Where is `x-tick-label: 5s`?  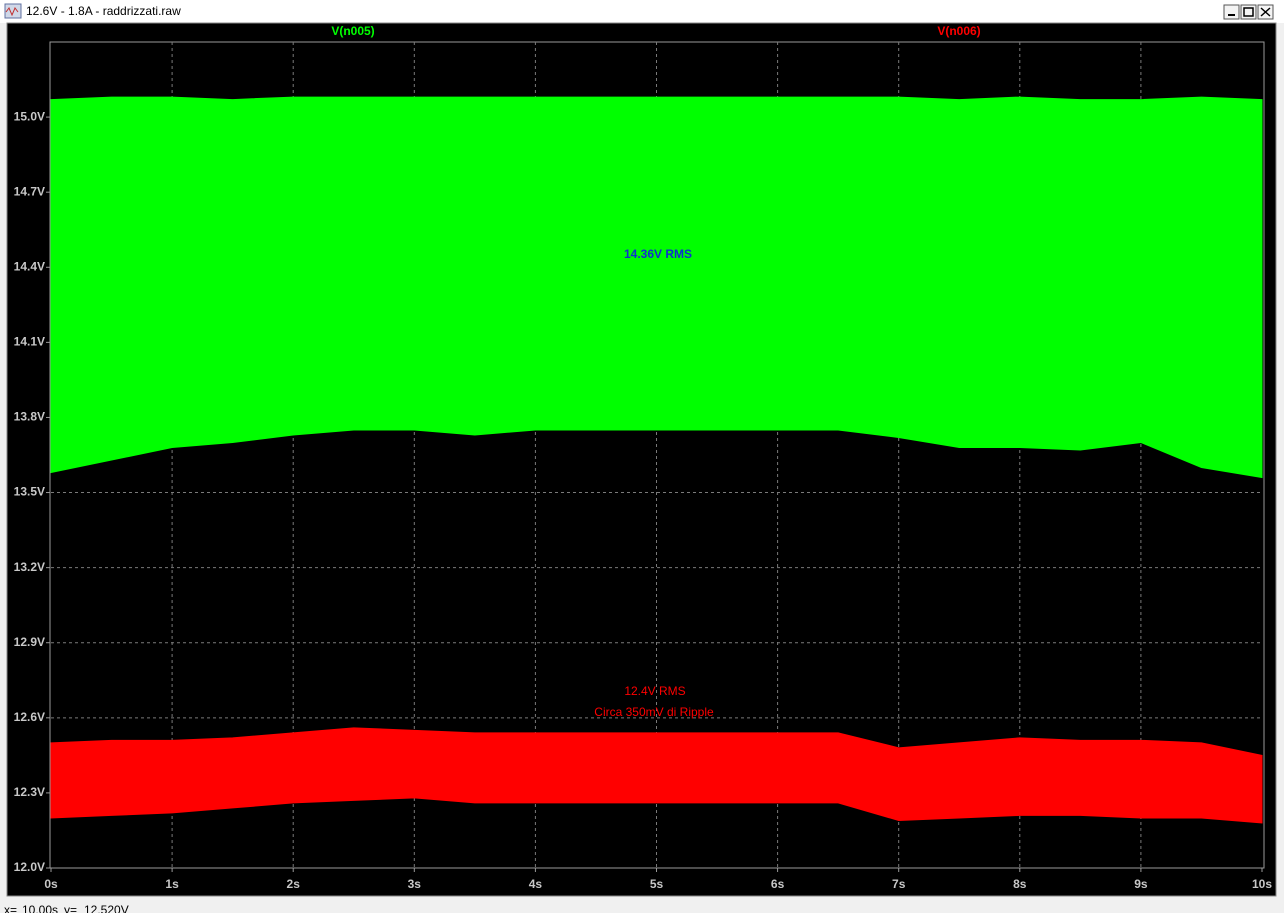
x-tick-label: 5s is located at coordinates (657, 884).